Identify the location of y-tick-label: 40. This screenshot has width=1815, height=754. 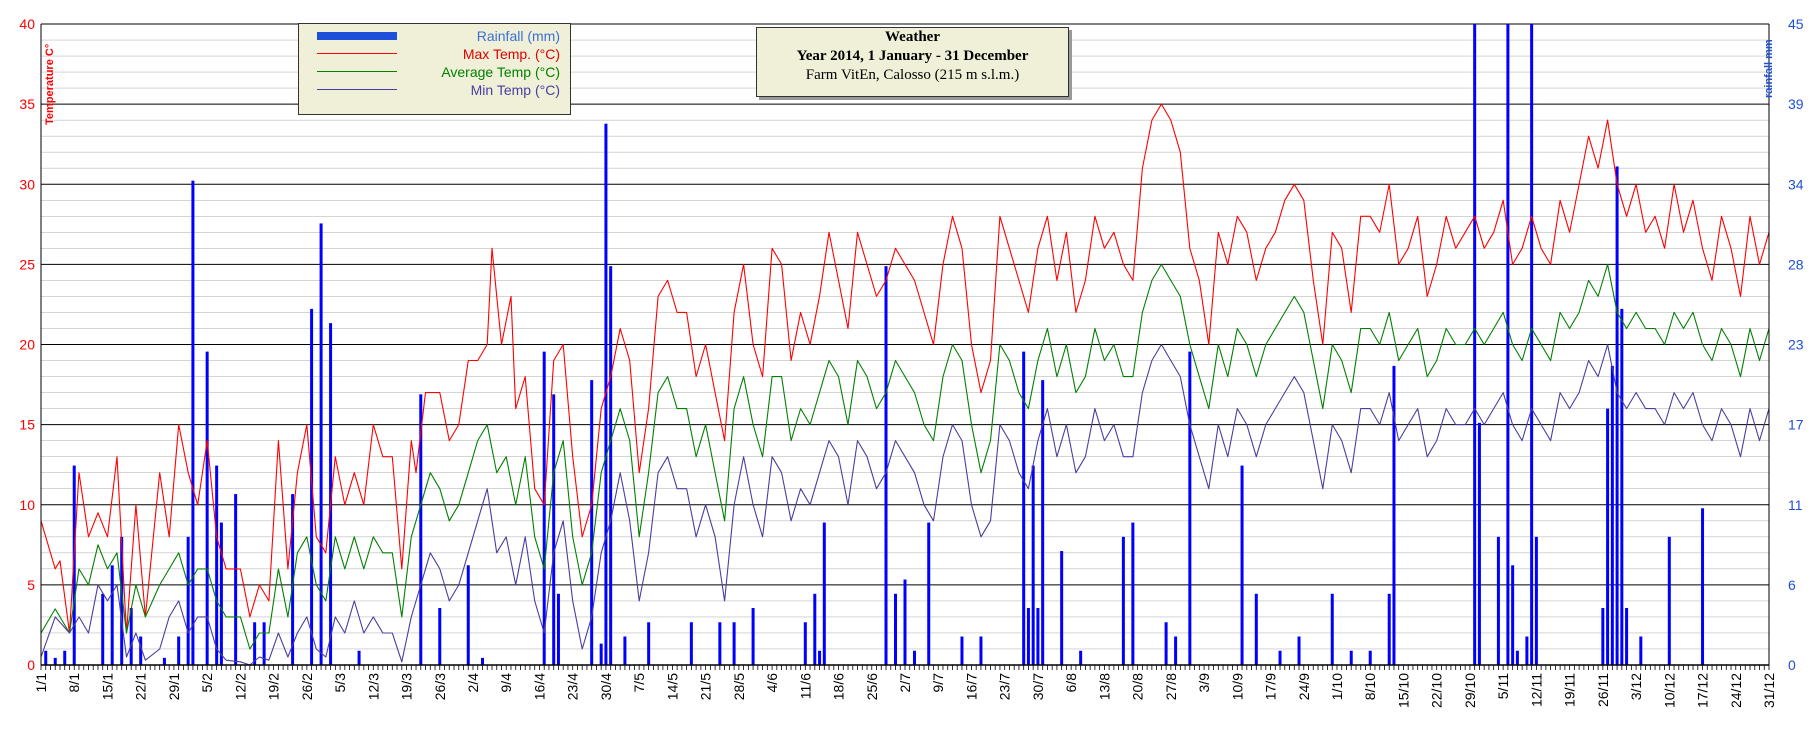
(27, 24).